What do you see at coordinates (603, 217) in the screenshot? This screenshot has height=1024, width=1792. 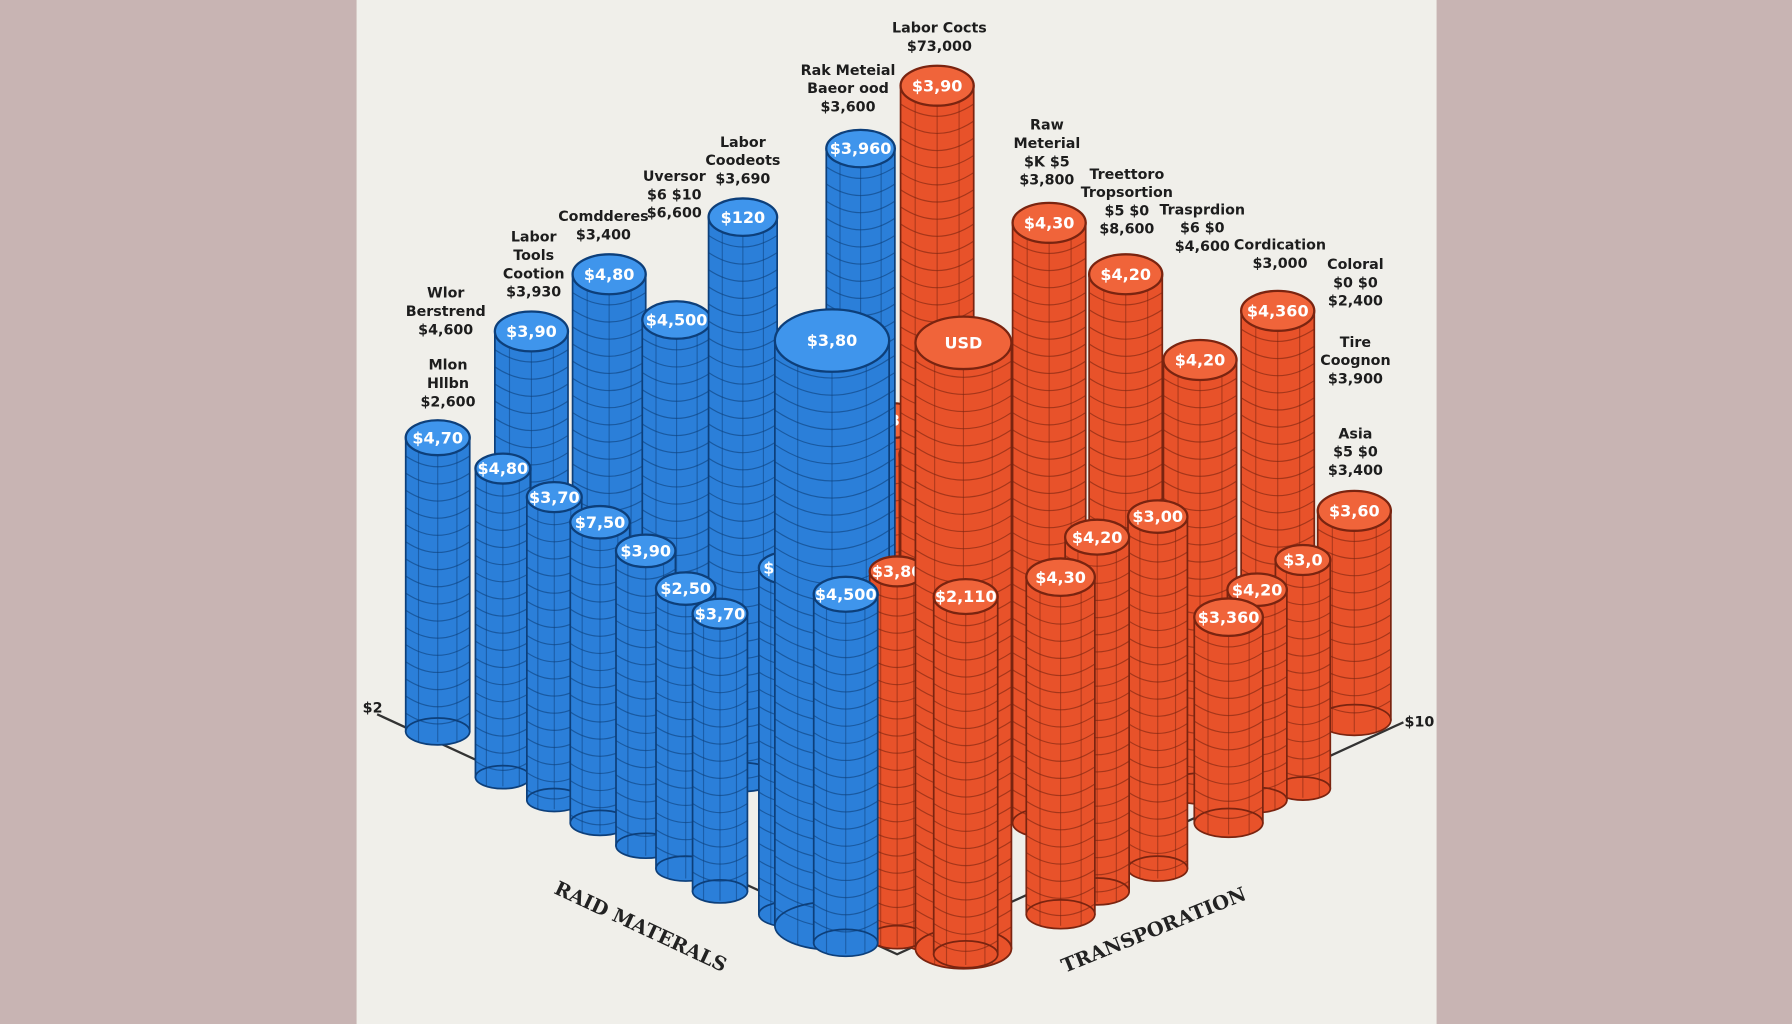 I see `column-label: Comdderes` at bounding box center [603, 217].